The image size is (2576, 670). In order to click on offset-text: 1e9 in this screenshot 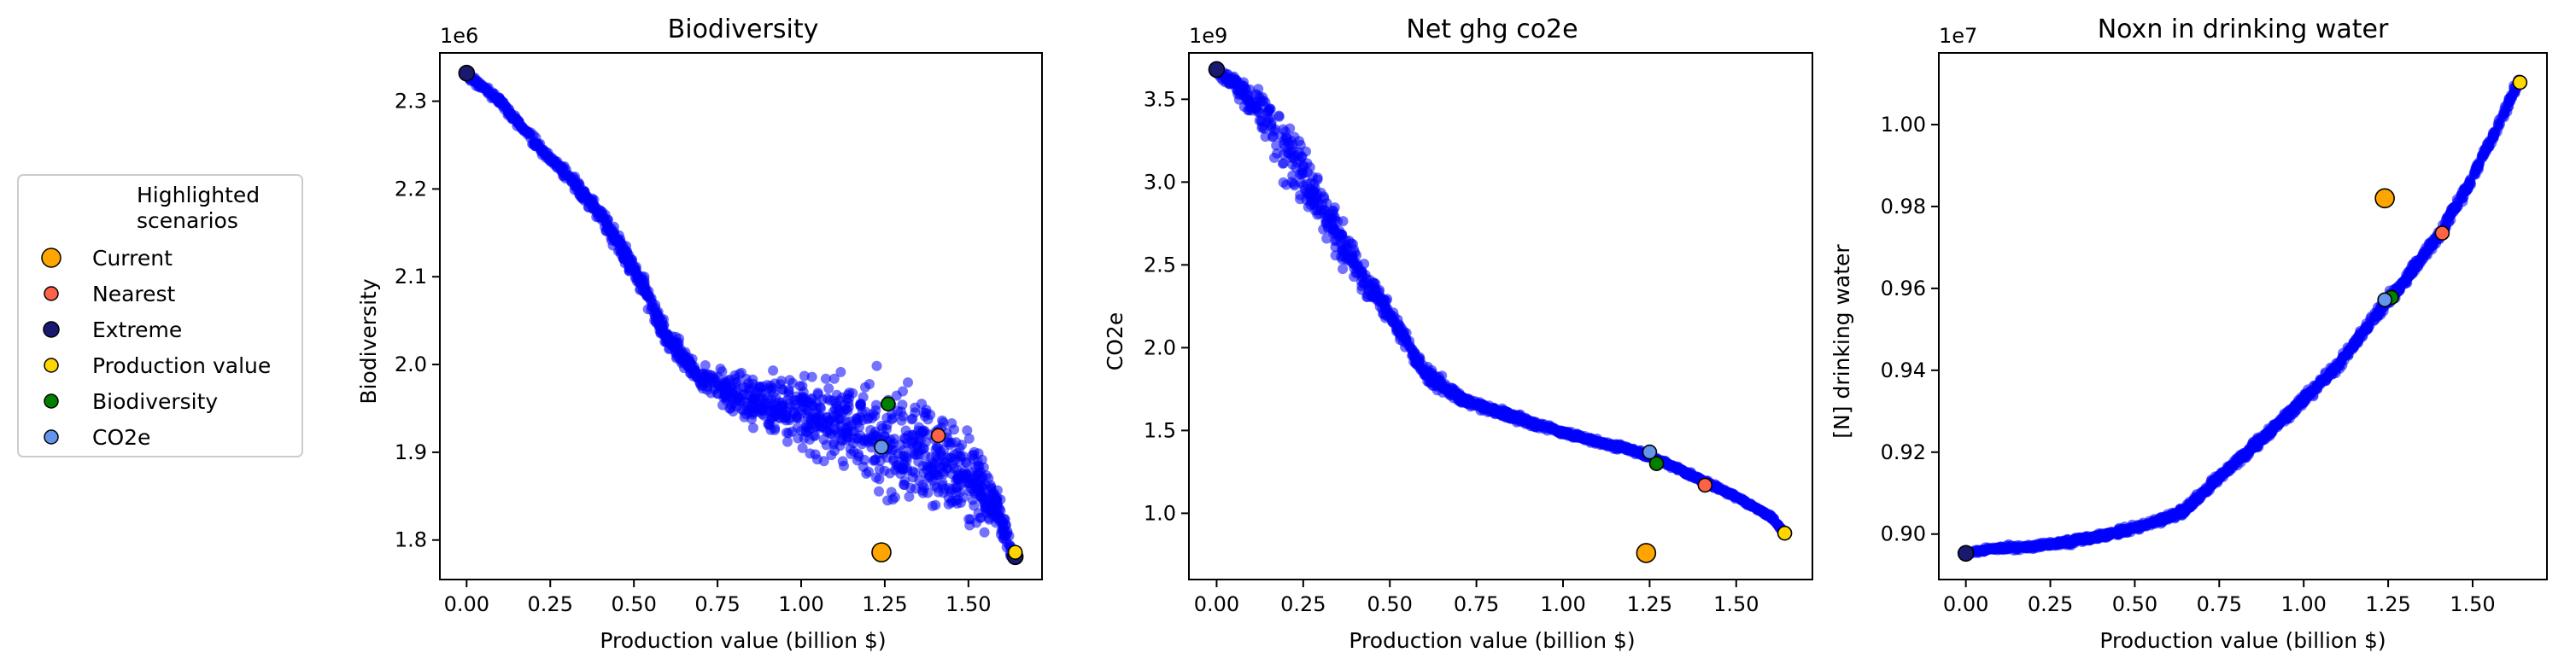, I will do `click(1208, 36)`.